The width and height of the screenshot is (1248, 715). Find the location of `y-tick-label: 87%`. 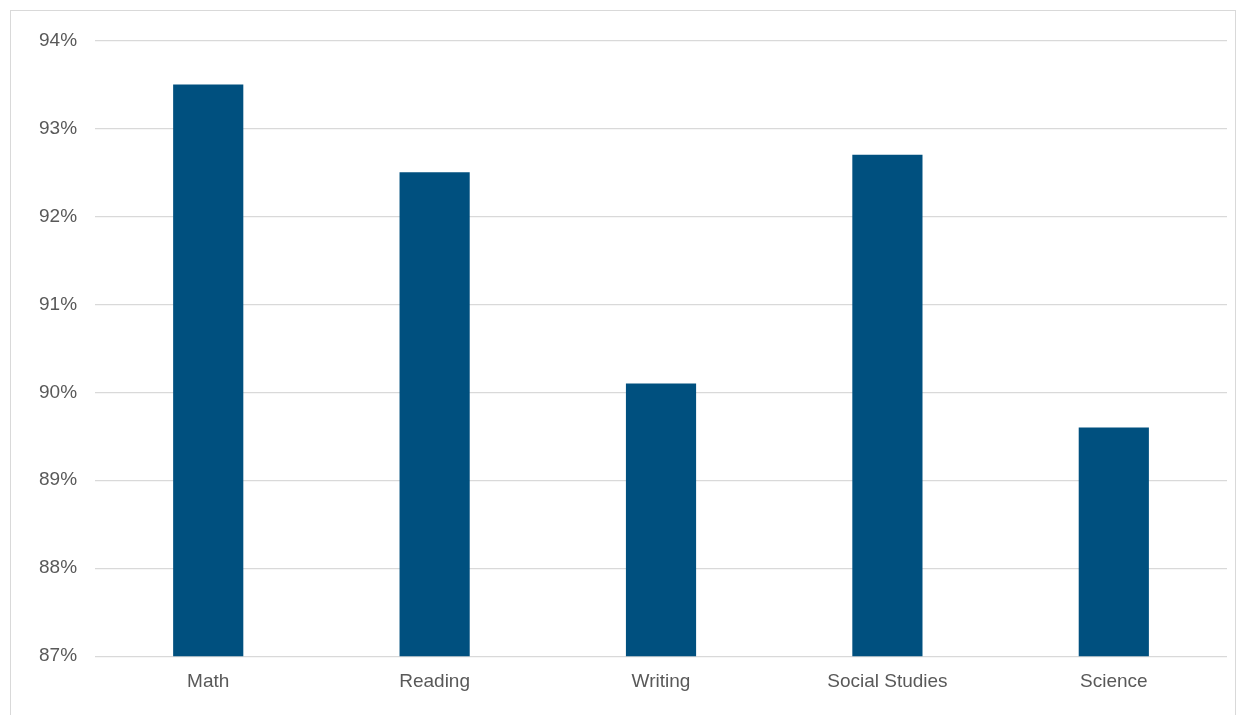

y-tick-label: 87% is located at coordinates (58, 655).